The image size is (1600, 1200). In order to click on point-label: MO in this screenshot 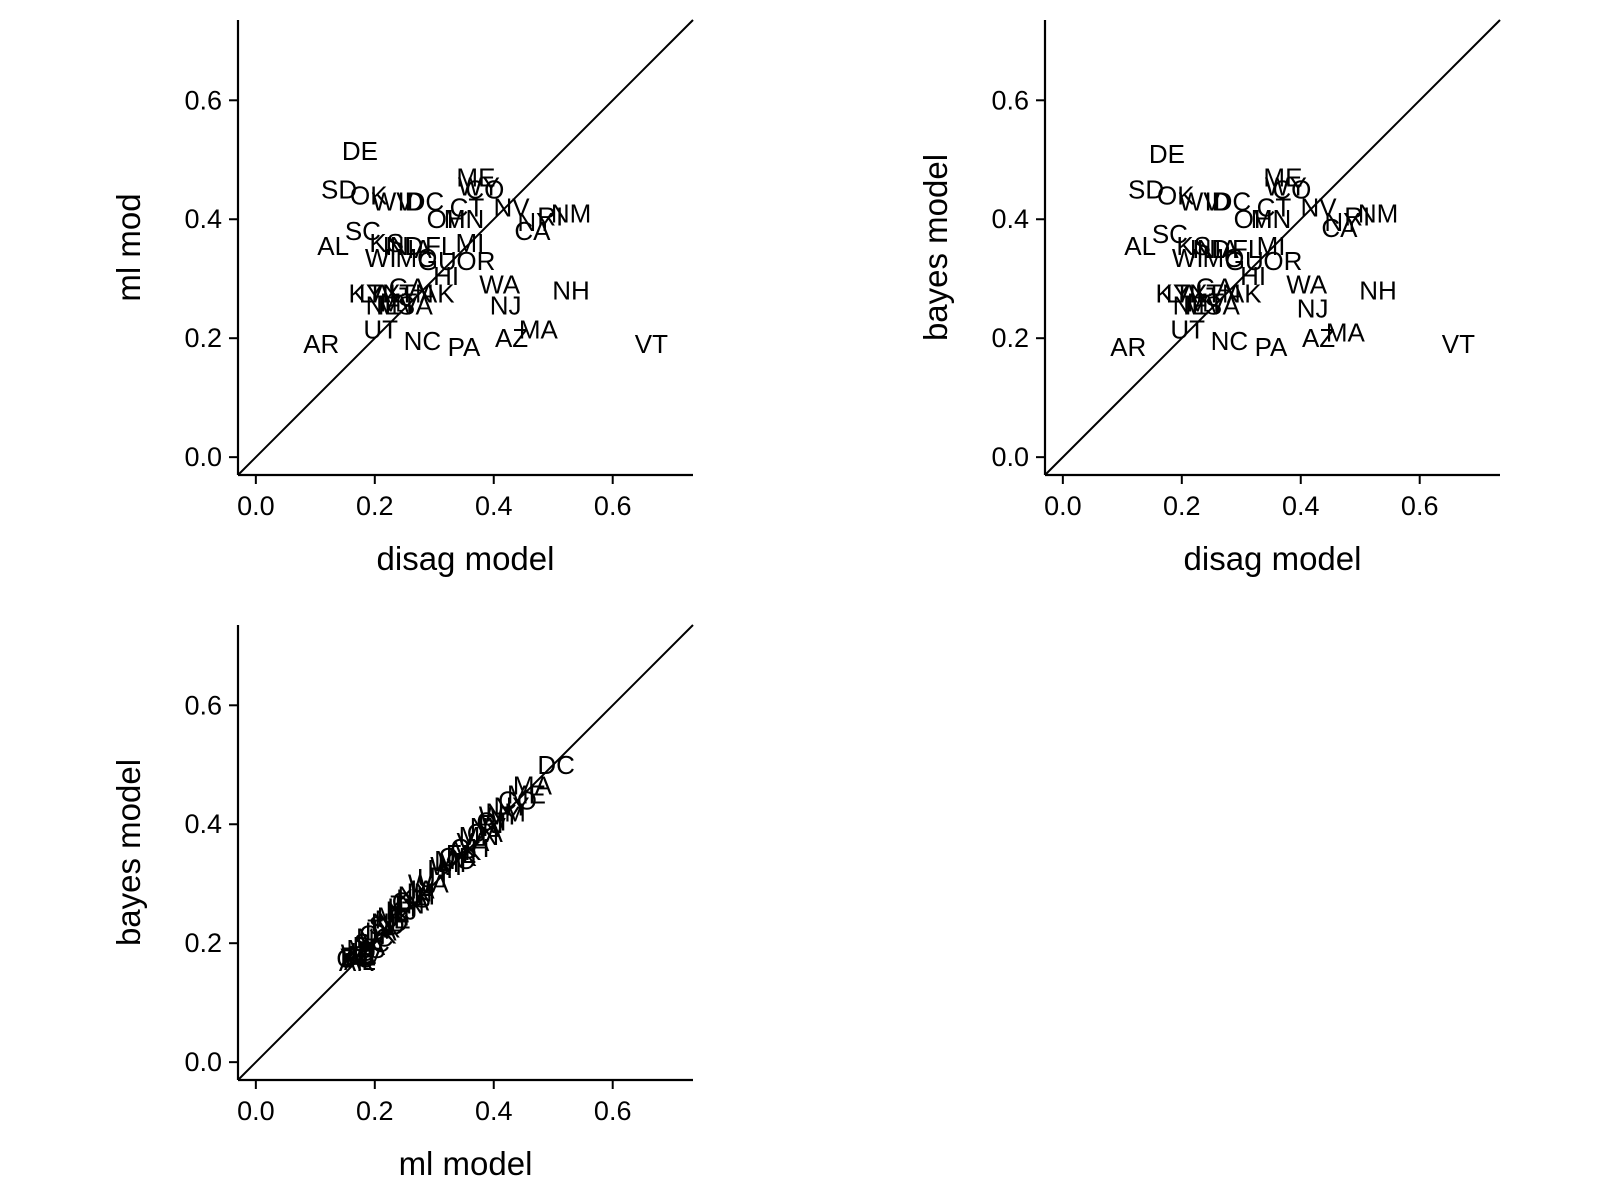, I will do `click(1223, 258)`.